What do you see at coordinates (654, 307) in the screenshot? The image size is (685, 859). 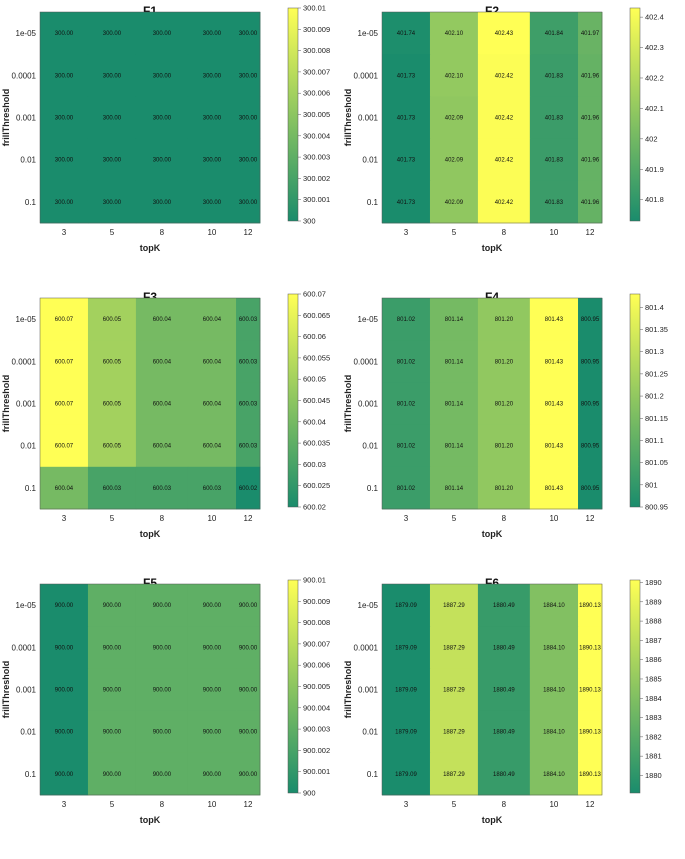 I see `colorbar-tick-label: 801.4` at bounding box center [654, 307].